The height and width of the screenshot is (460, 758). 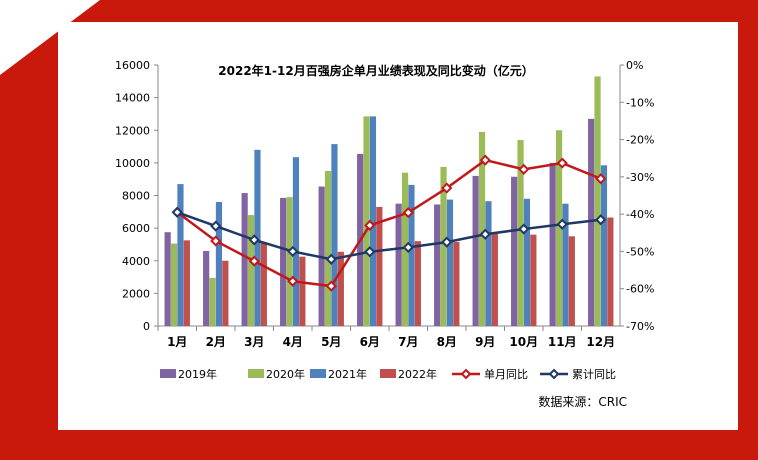 I want to click on bar-2019年-1月, so click(x=167, y=279).